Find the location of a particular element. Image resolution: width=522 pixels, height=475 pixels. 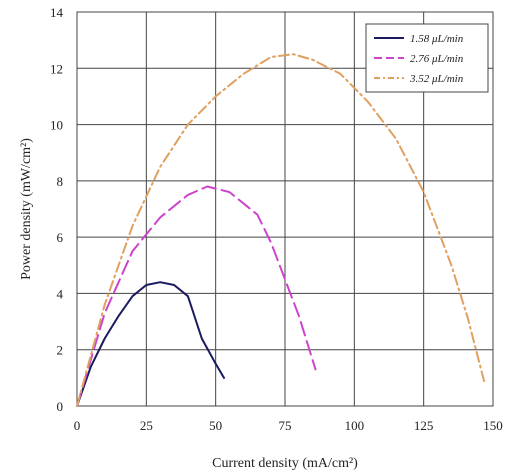

x-tick-label: 125 is located at coordinates (424, 425).